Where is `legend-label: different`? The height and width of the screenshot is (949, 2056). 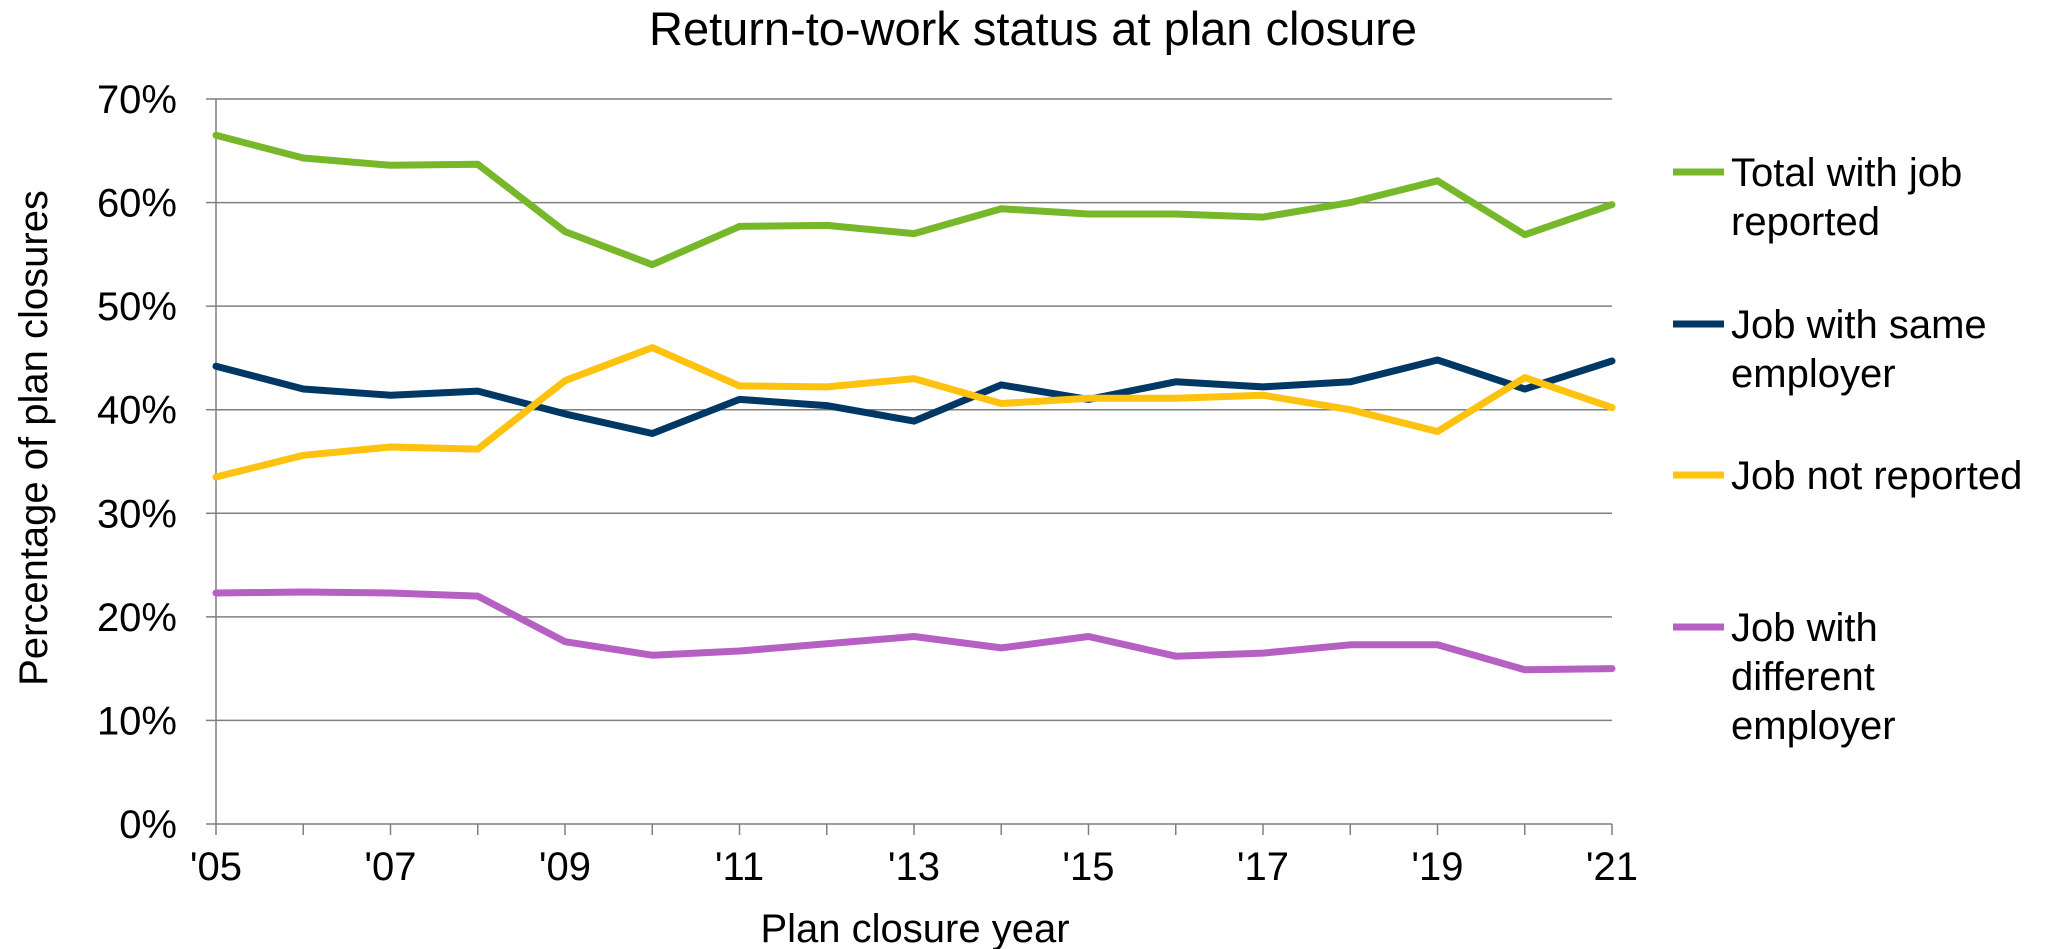
legend-label: different is located at coordinates (1803, 677).